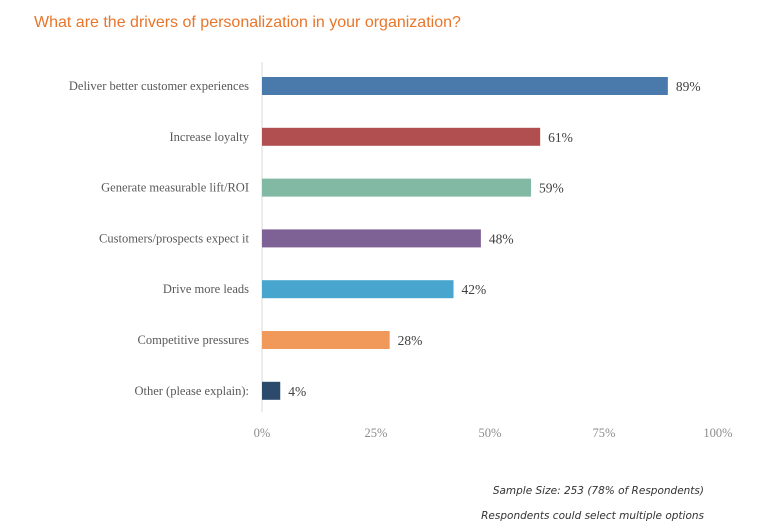 The width and height of the screenshot is (768, 527). I want to click on category-label: Deliver better customer experiences, so click(159, 86).